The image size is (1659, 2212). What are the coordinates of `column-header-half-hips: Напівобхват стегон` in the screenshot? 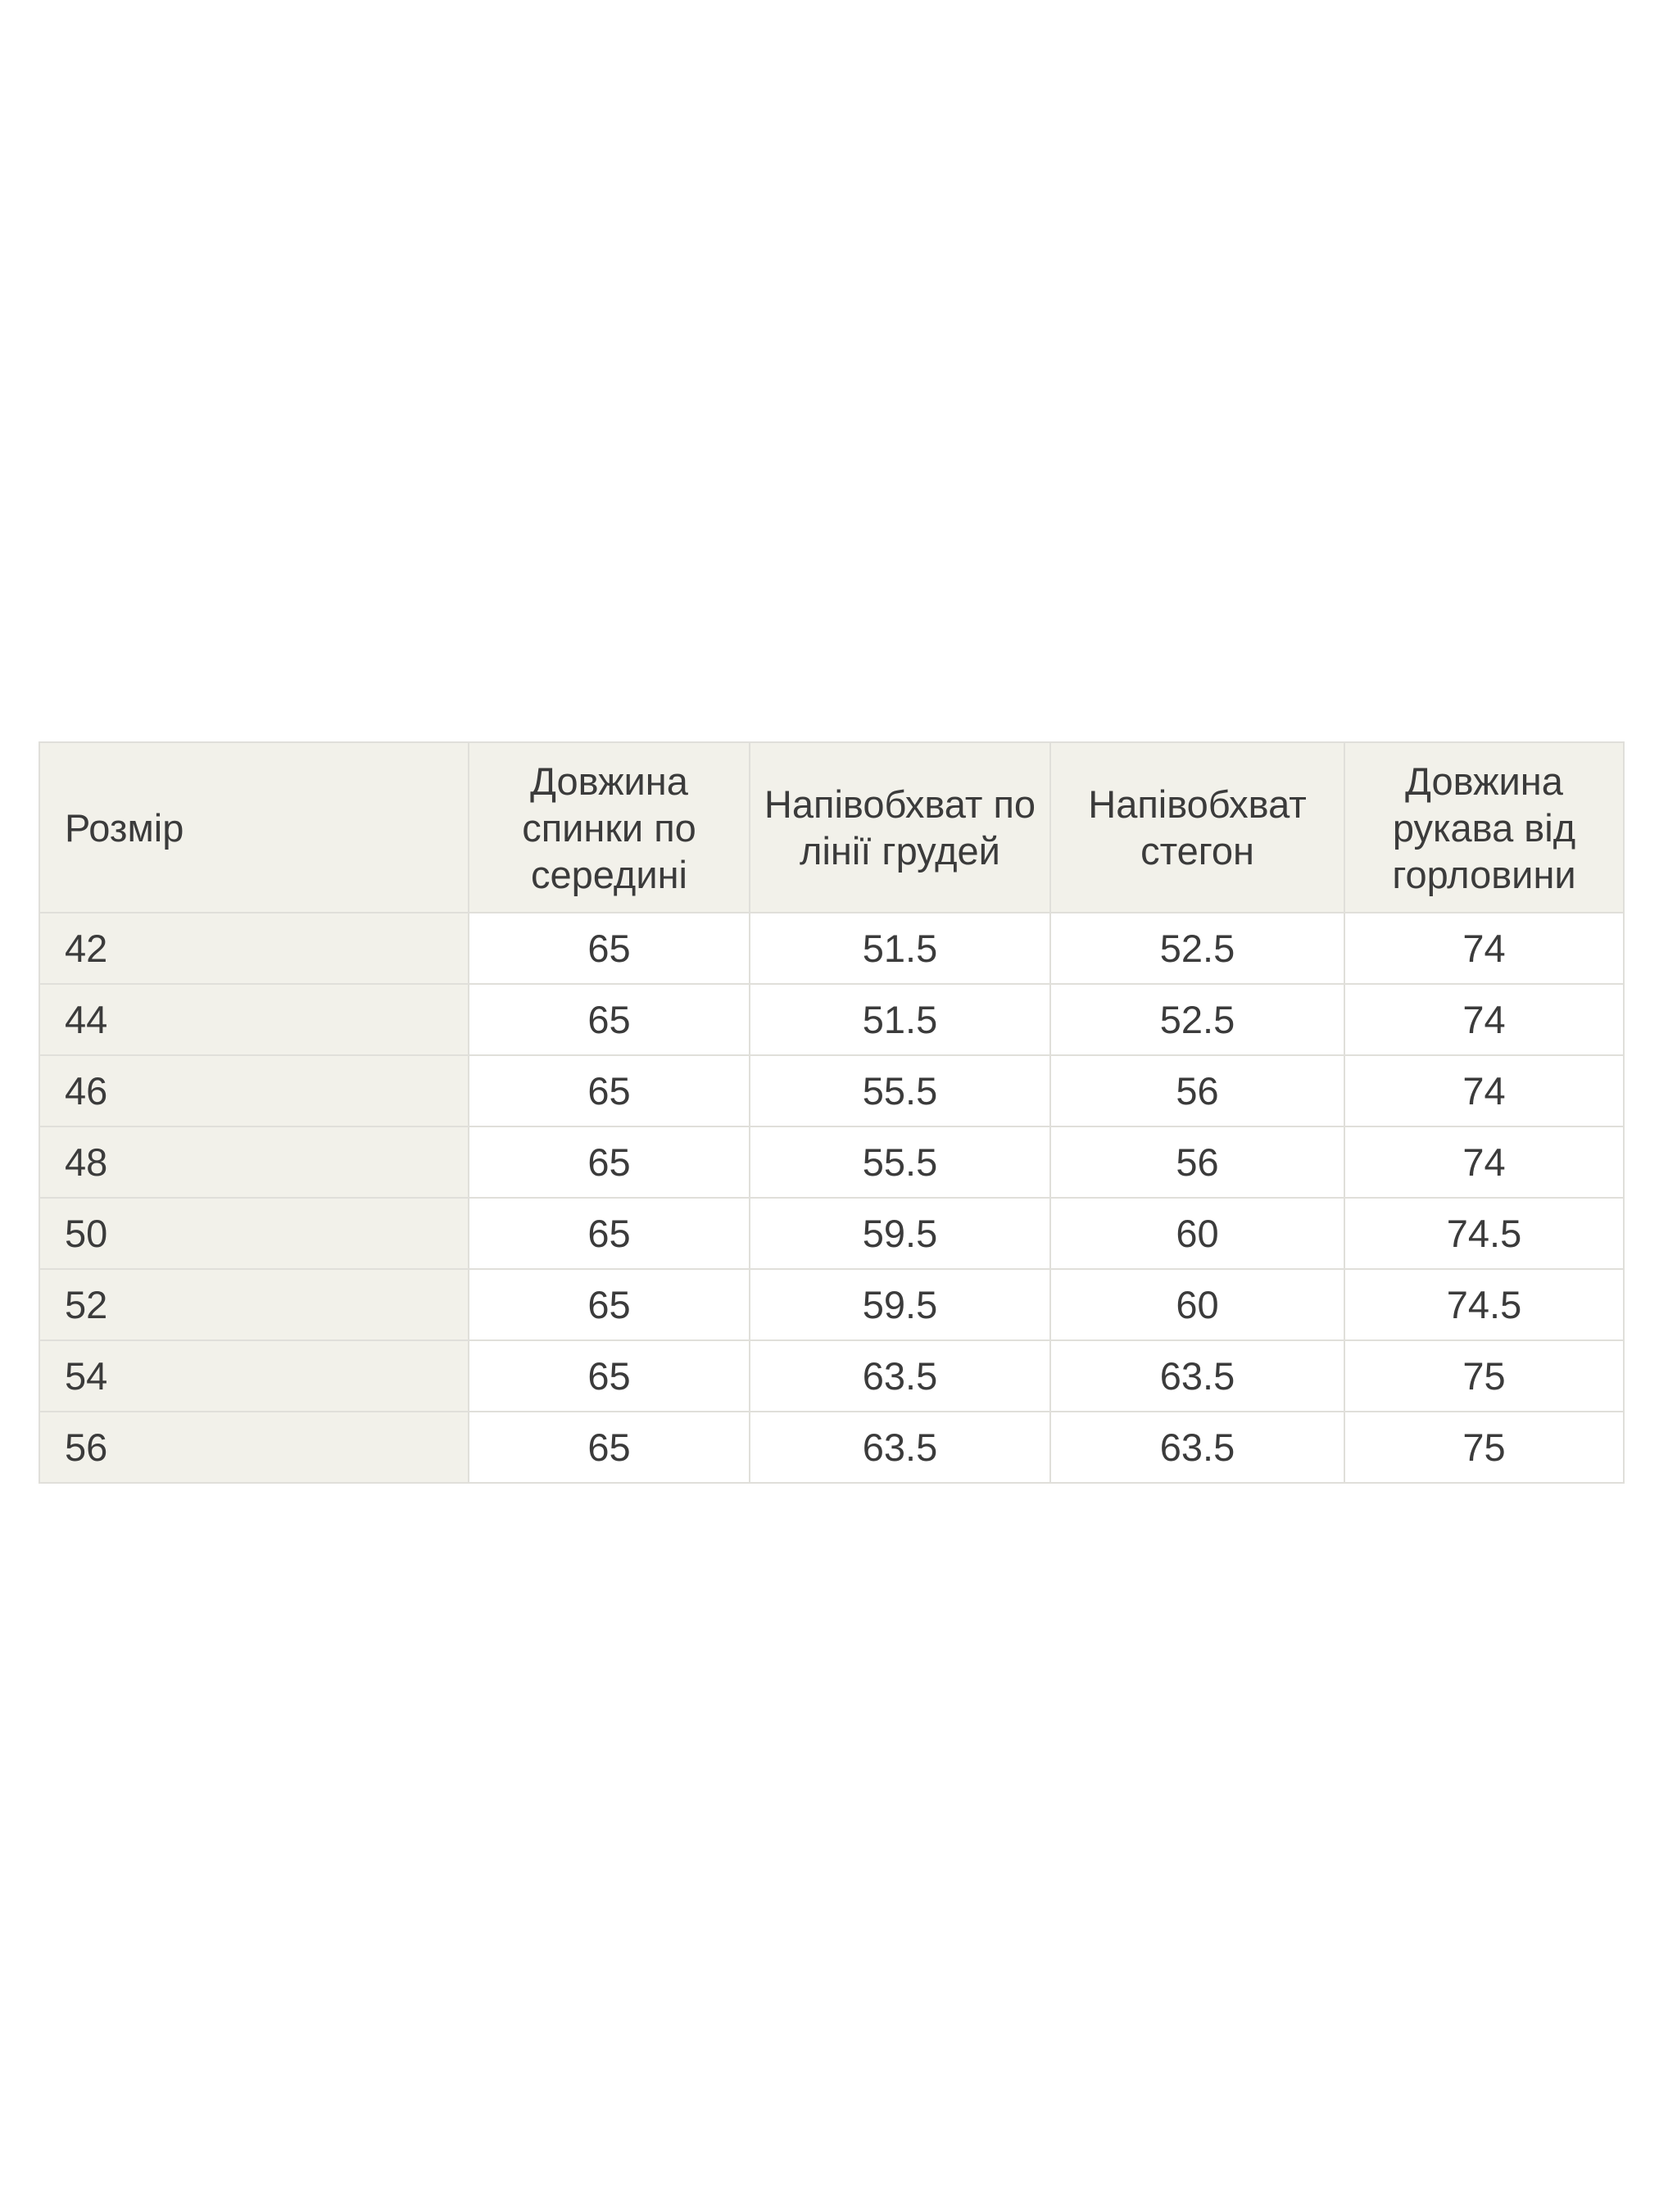 It's located at (1197, 827).